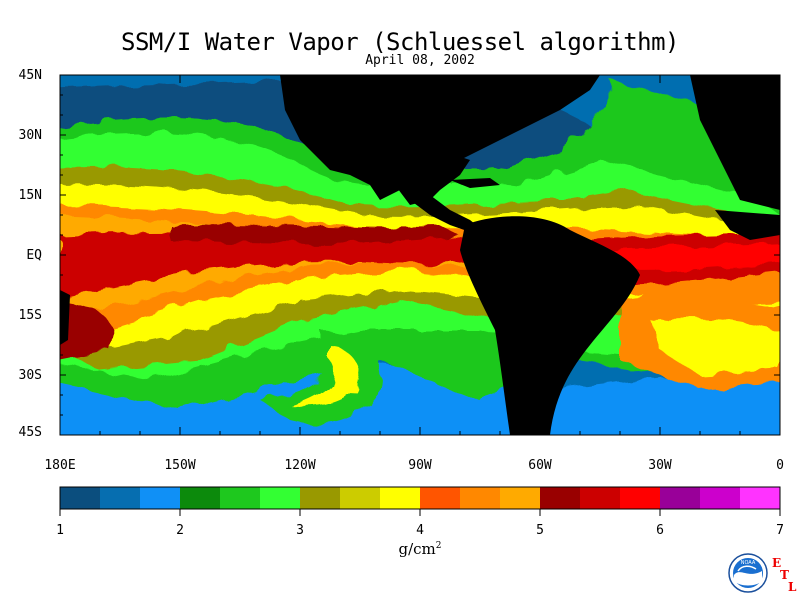  I want to click on lat-label-45s: 45S, so click(30, 432).